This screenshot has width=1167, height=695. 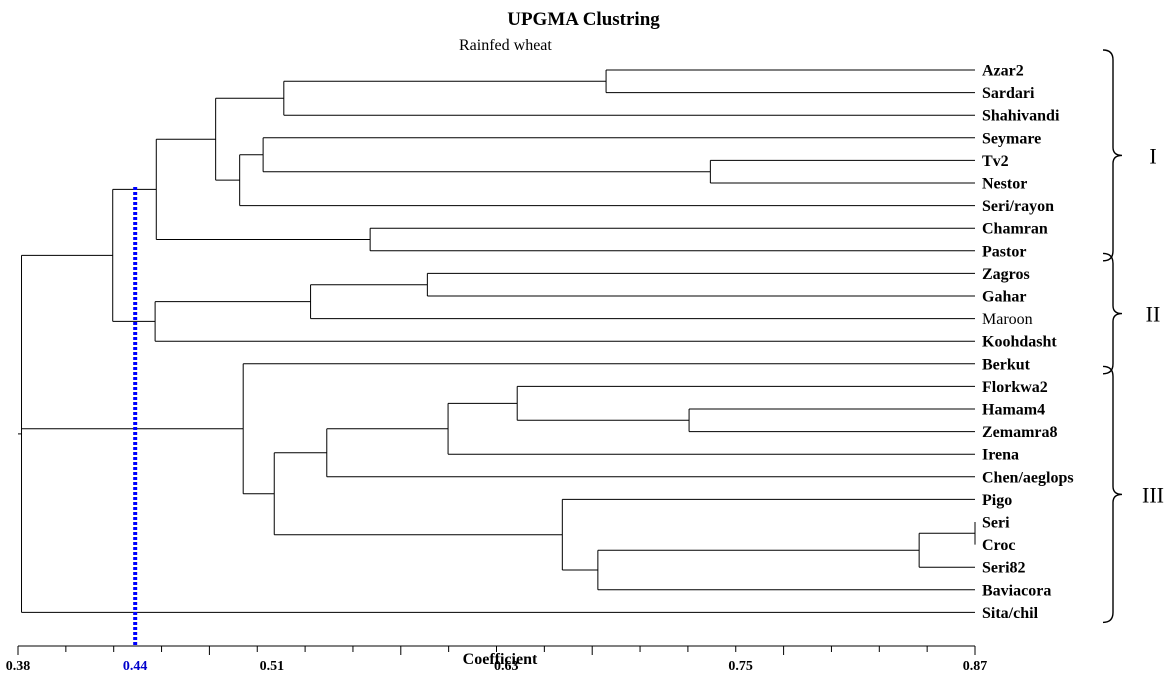 What do you see at coordinates (1028, 477) in the screenshot?
I see `leaf-label: Chen/aeglops` at bounding box center [1028, 477].